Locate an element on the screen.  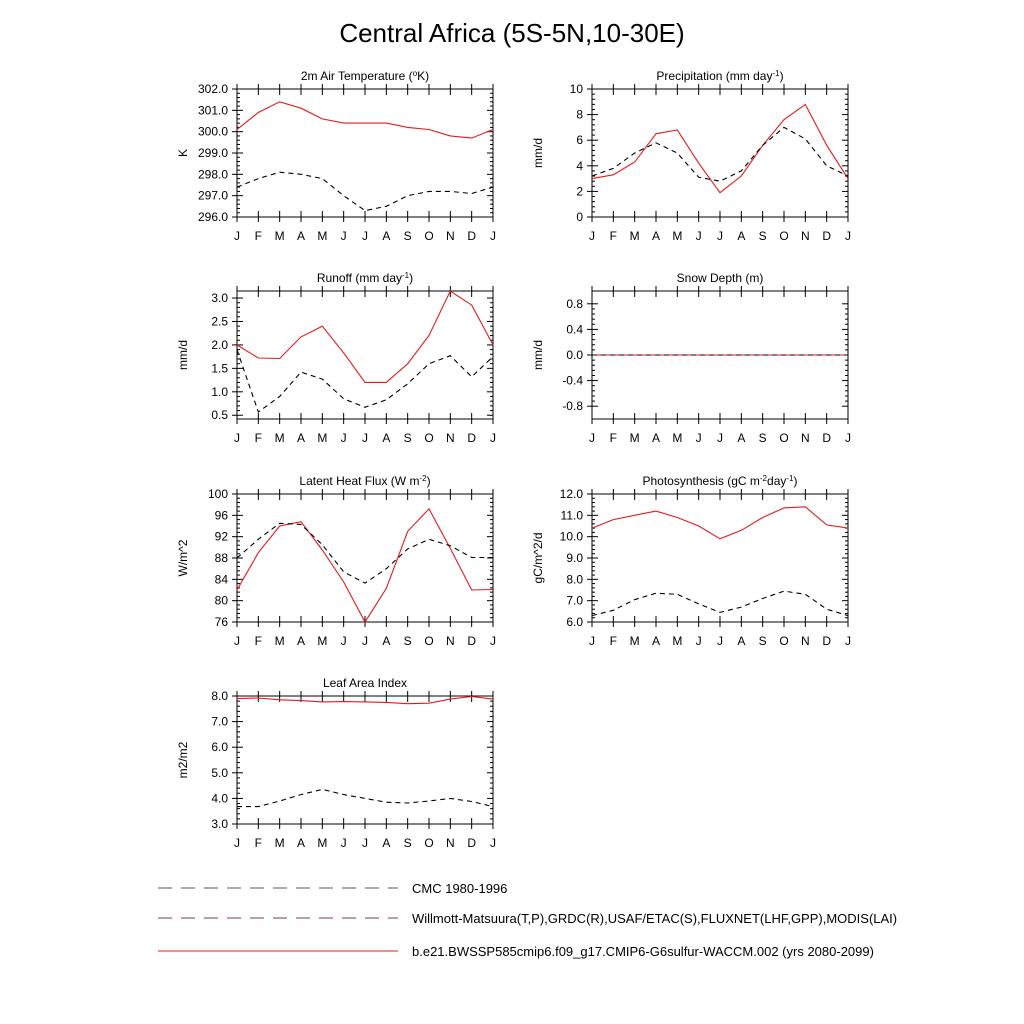
y-tick-label: 296.0 is located at coordinates (213, 217).